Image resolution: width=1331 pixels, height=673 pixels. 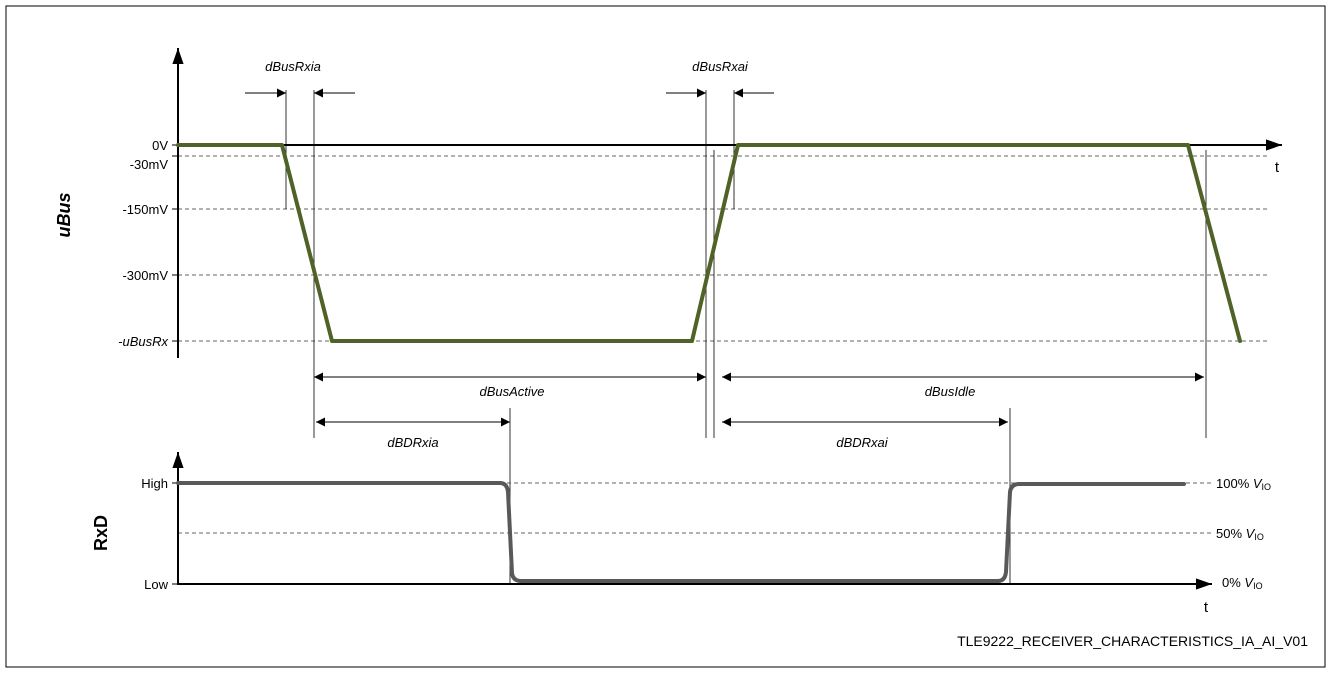 What do you see at coordinates (154, 483) in the screenshot?
I see `level-label-high: High` at bounding box center [154, 483].